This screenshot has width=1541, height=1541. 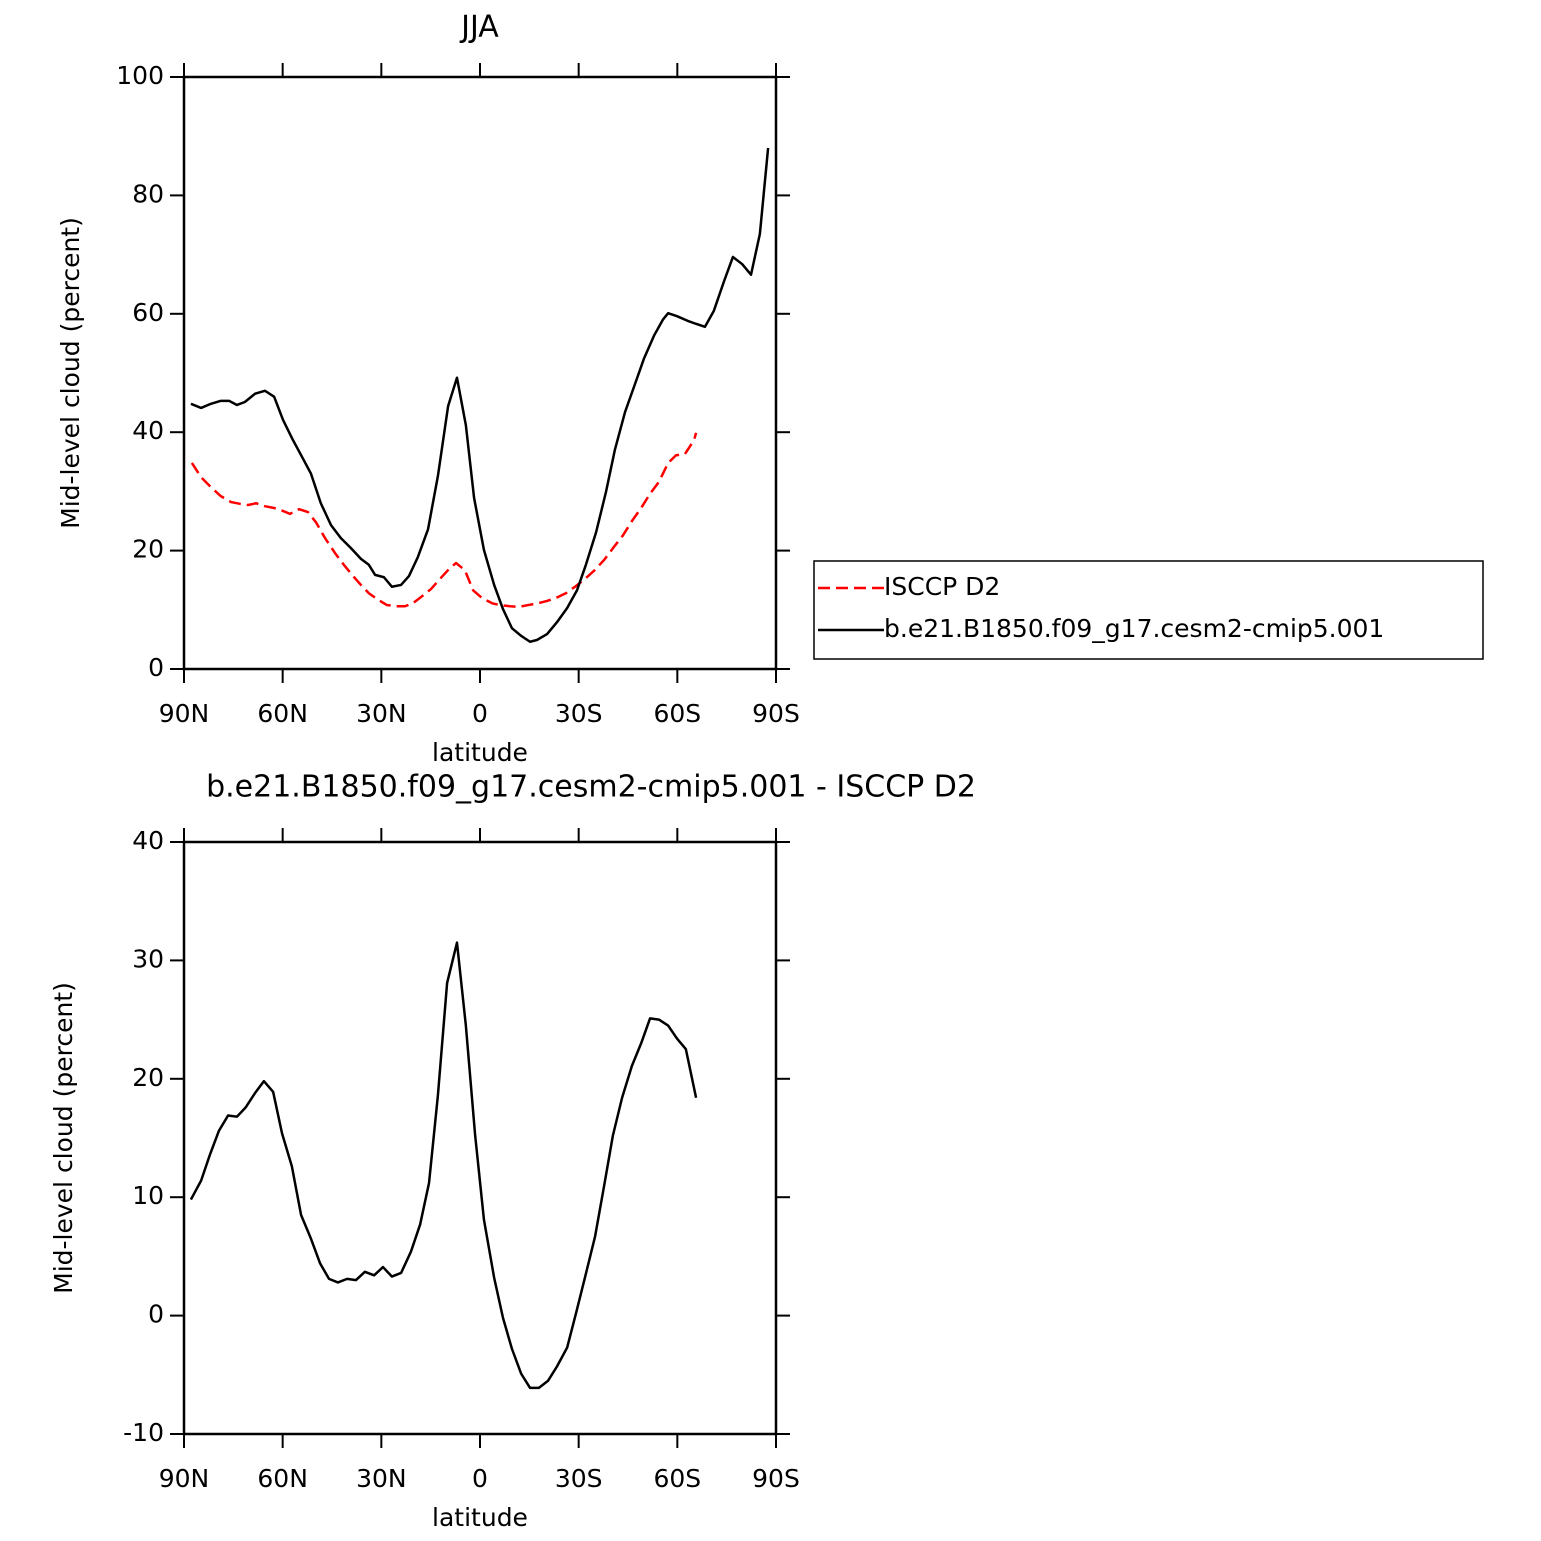 What do you see at coordinates (148, 1195) in the screenshot?
I see `y-tick-label: 10` at bounding box center [148, 1195].